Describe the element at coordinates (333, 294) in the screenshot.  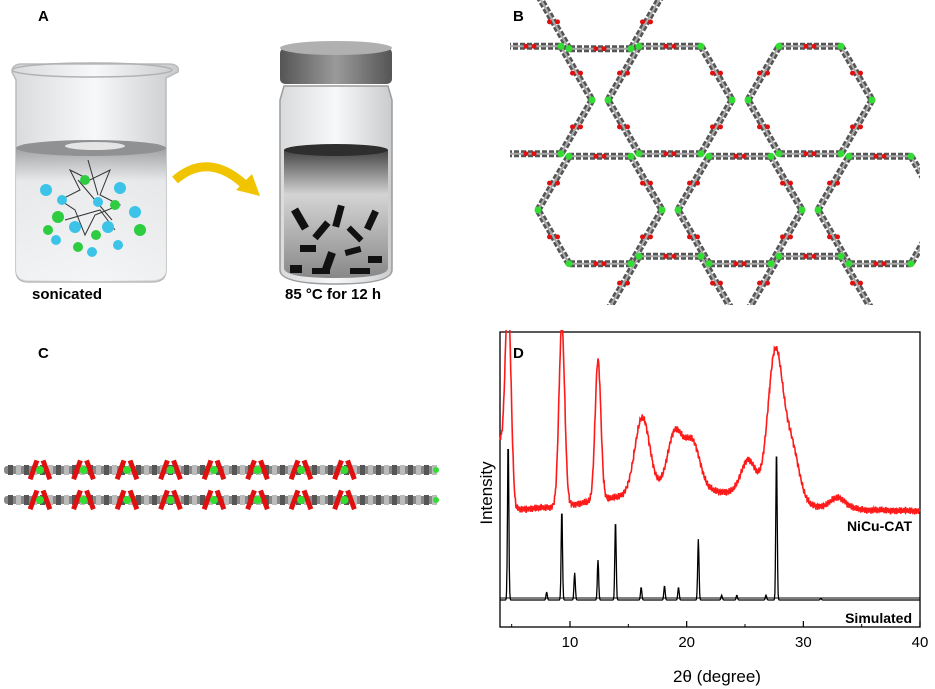
I see `panel-a-caption-heating: 85 °C for 12 h` at that location.